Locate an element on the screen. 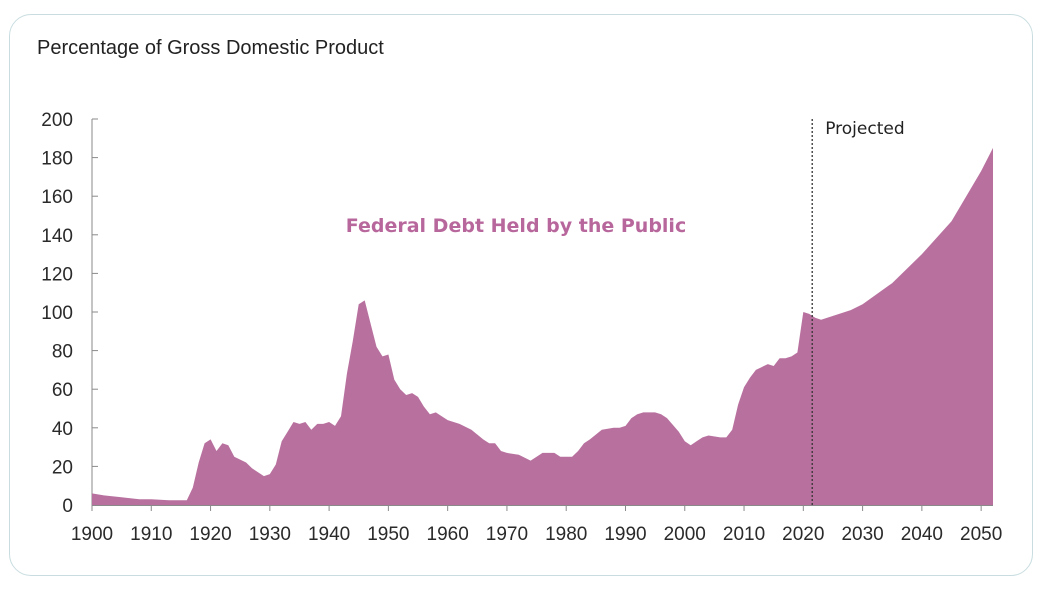 This screenshot has width=1062, height=590. y-tick-label: 180 is located at coordinates (57, 159).